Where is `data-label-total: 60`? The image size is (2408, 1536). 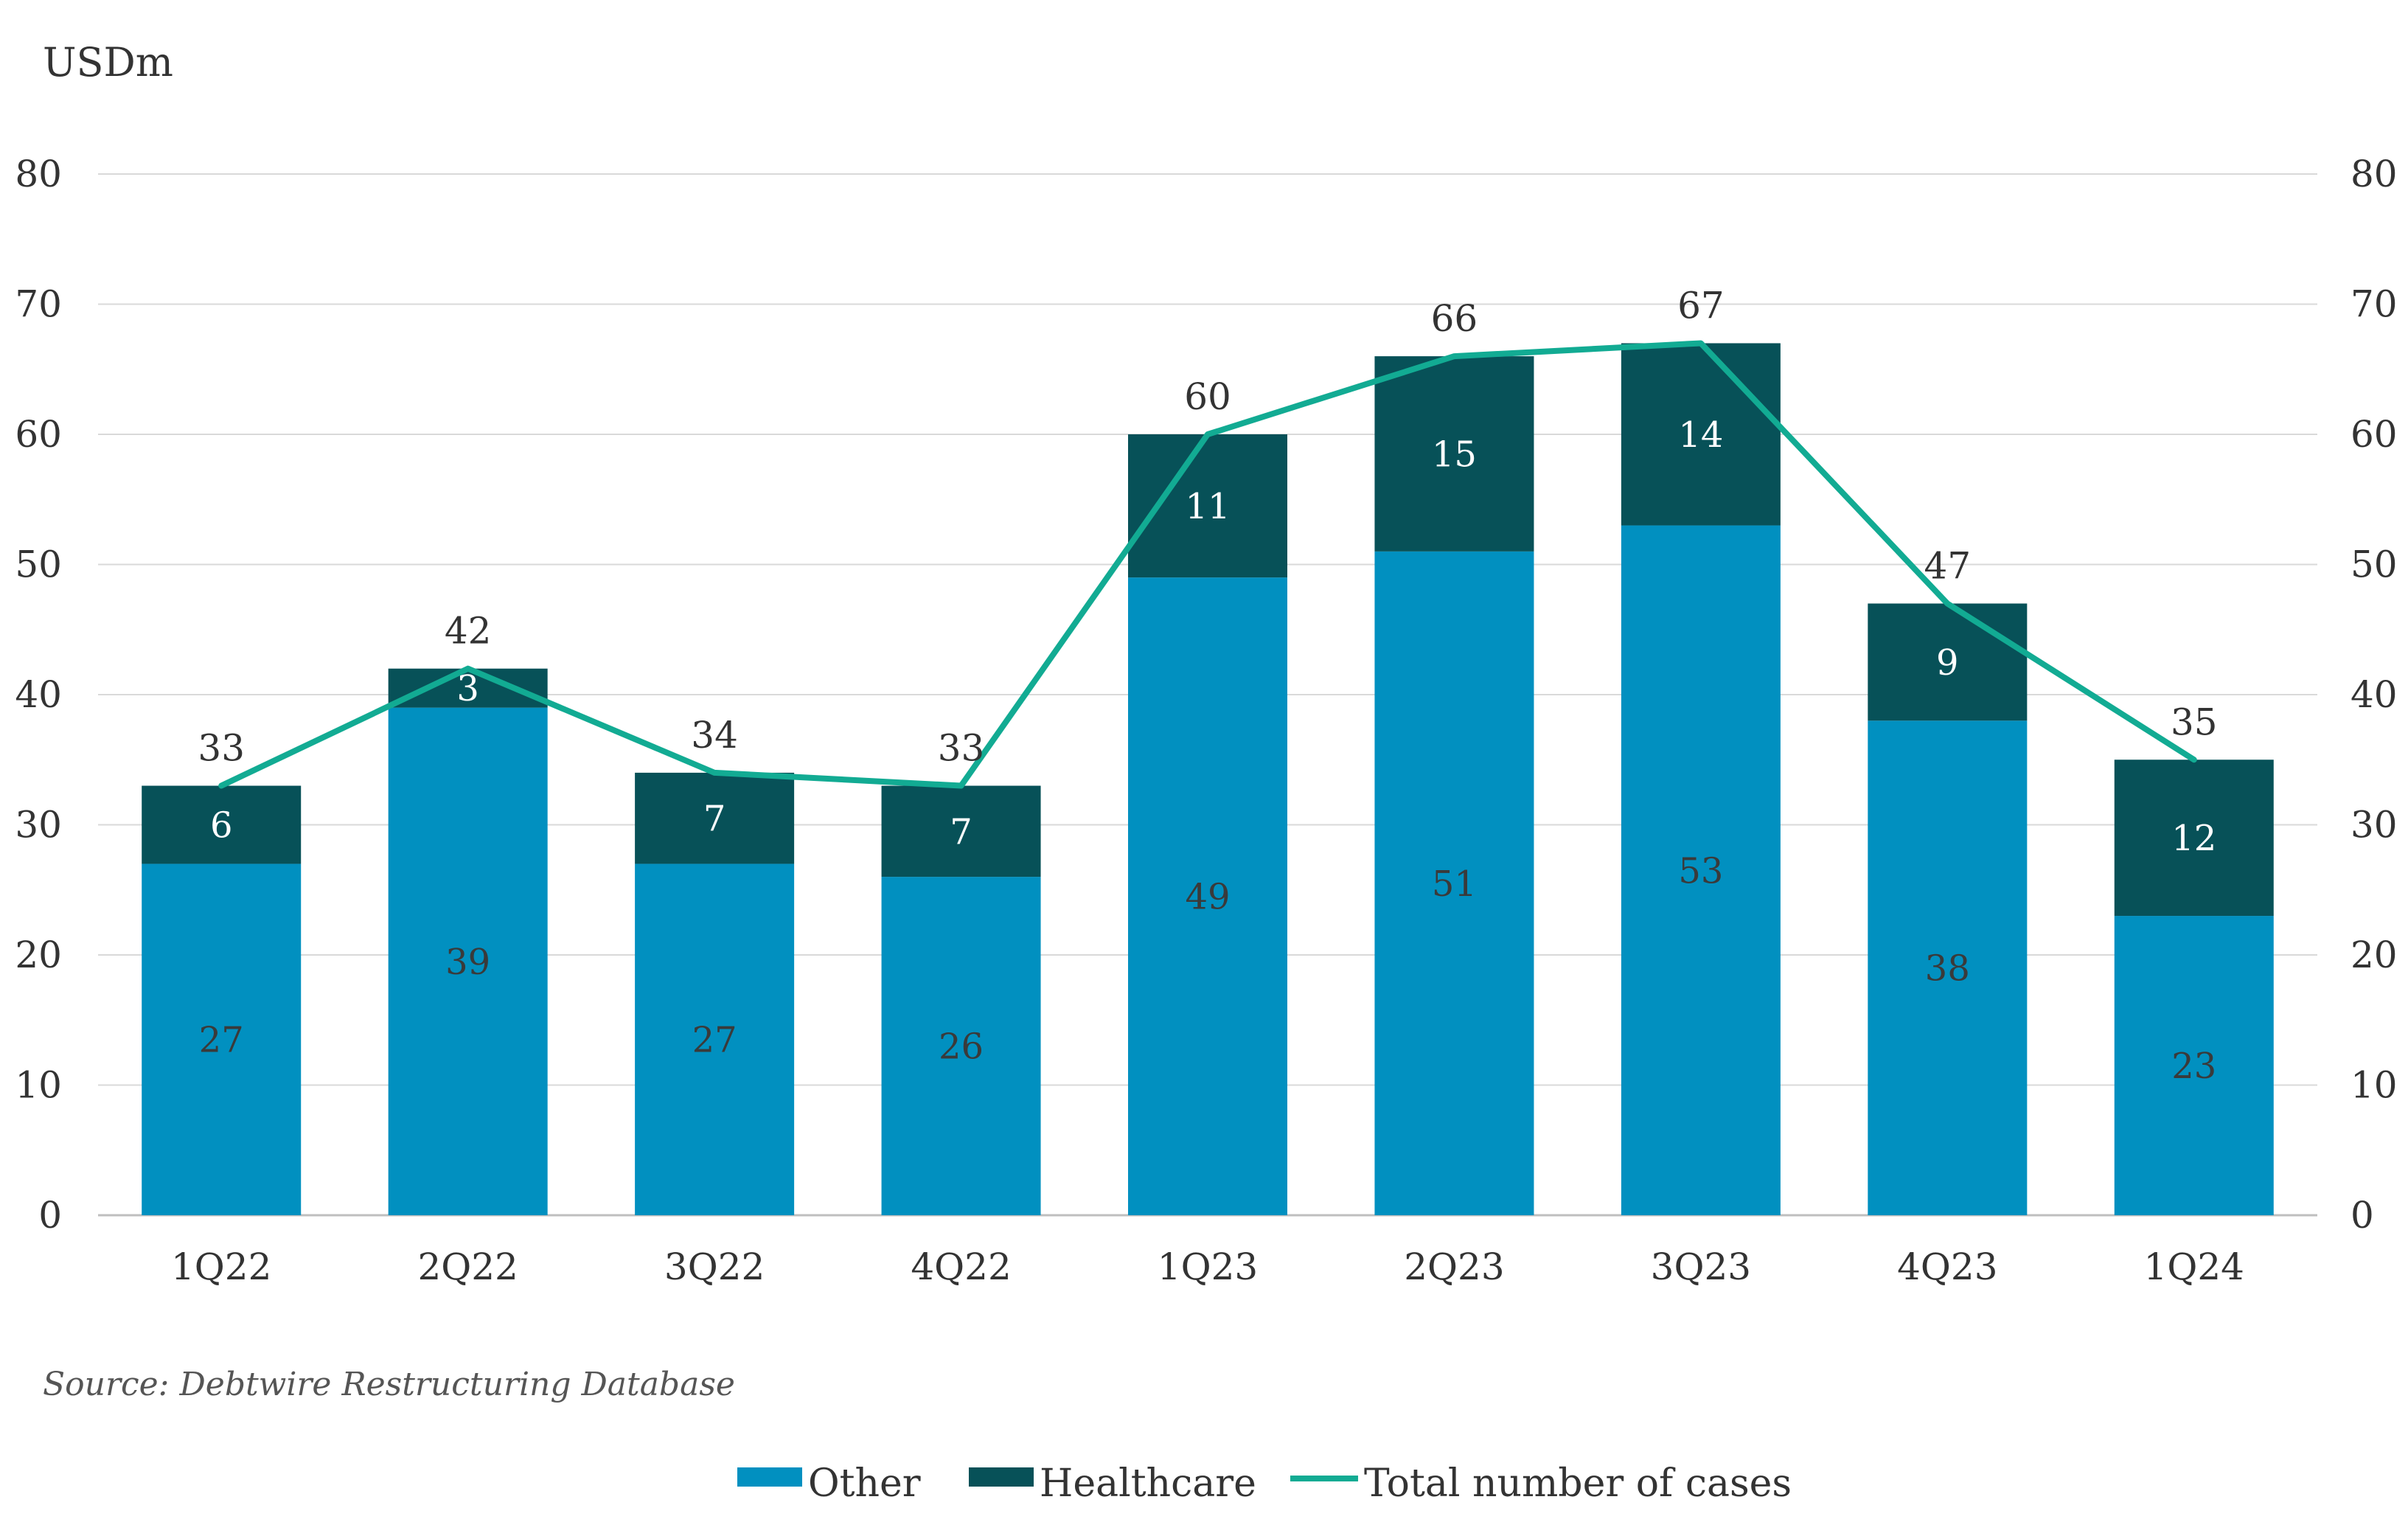 data-label-total: 60 is located at coordinates (1208, 397).